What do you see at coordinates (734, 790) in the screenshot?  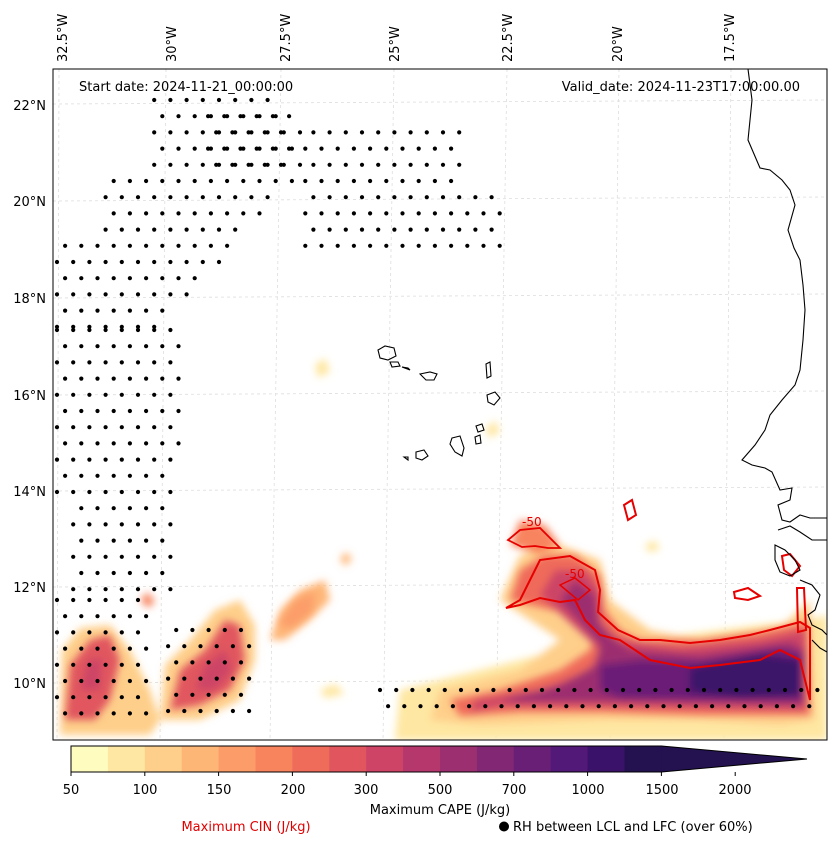 I see `colorbar-tick: 2000` at bounding box center [734, 790].